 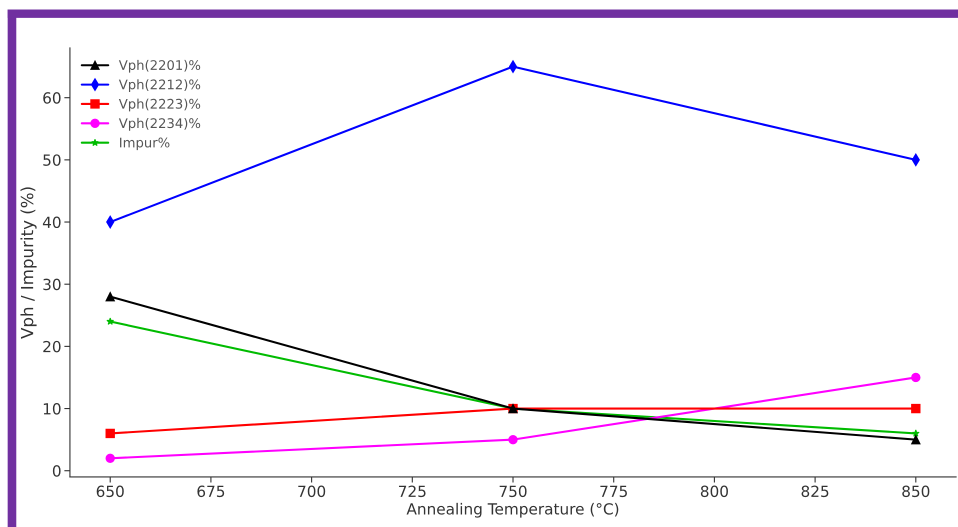 I want to click on legend-label: Vph(2234)%, so click(x=159, y=124).